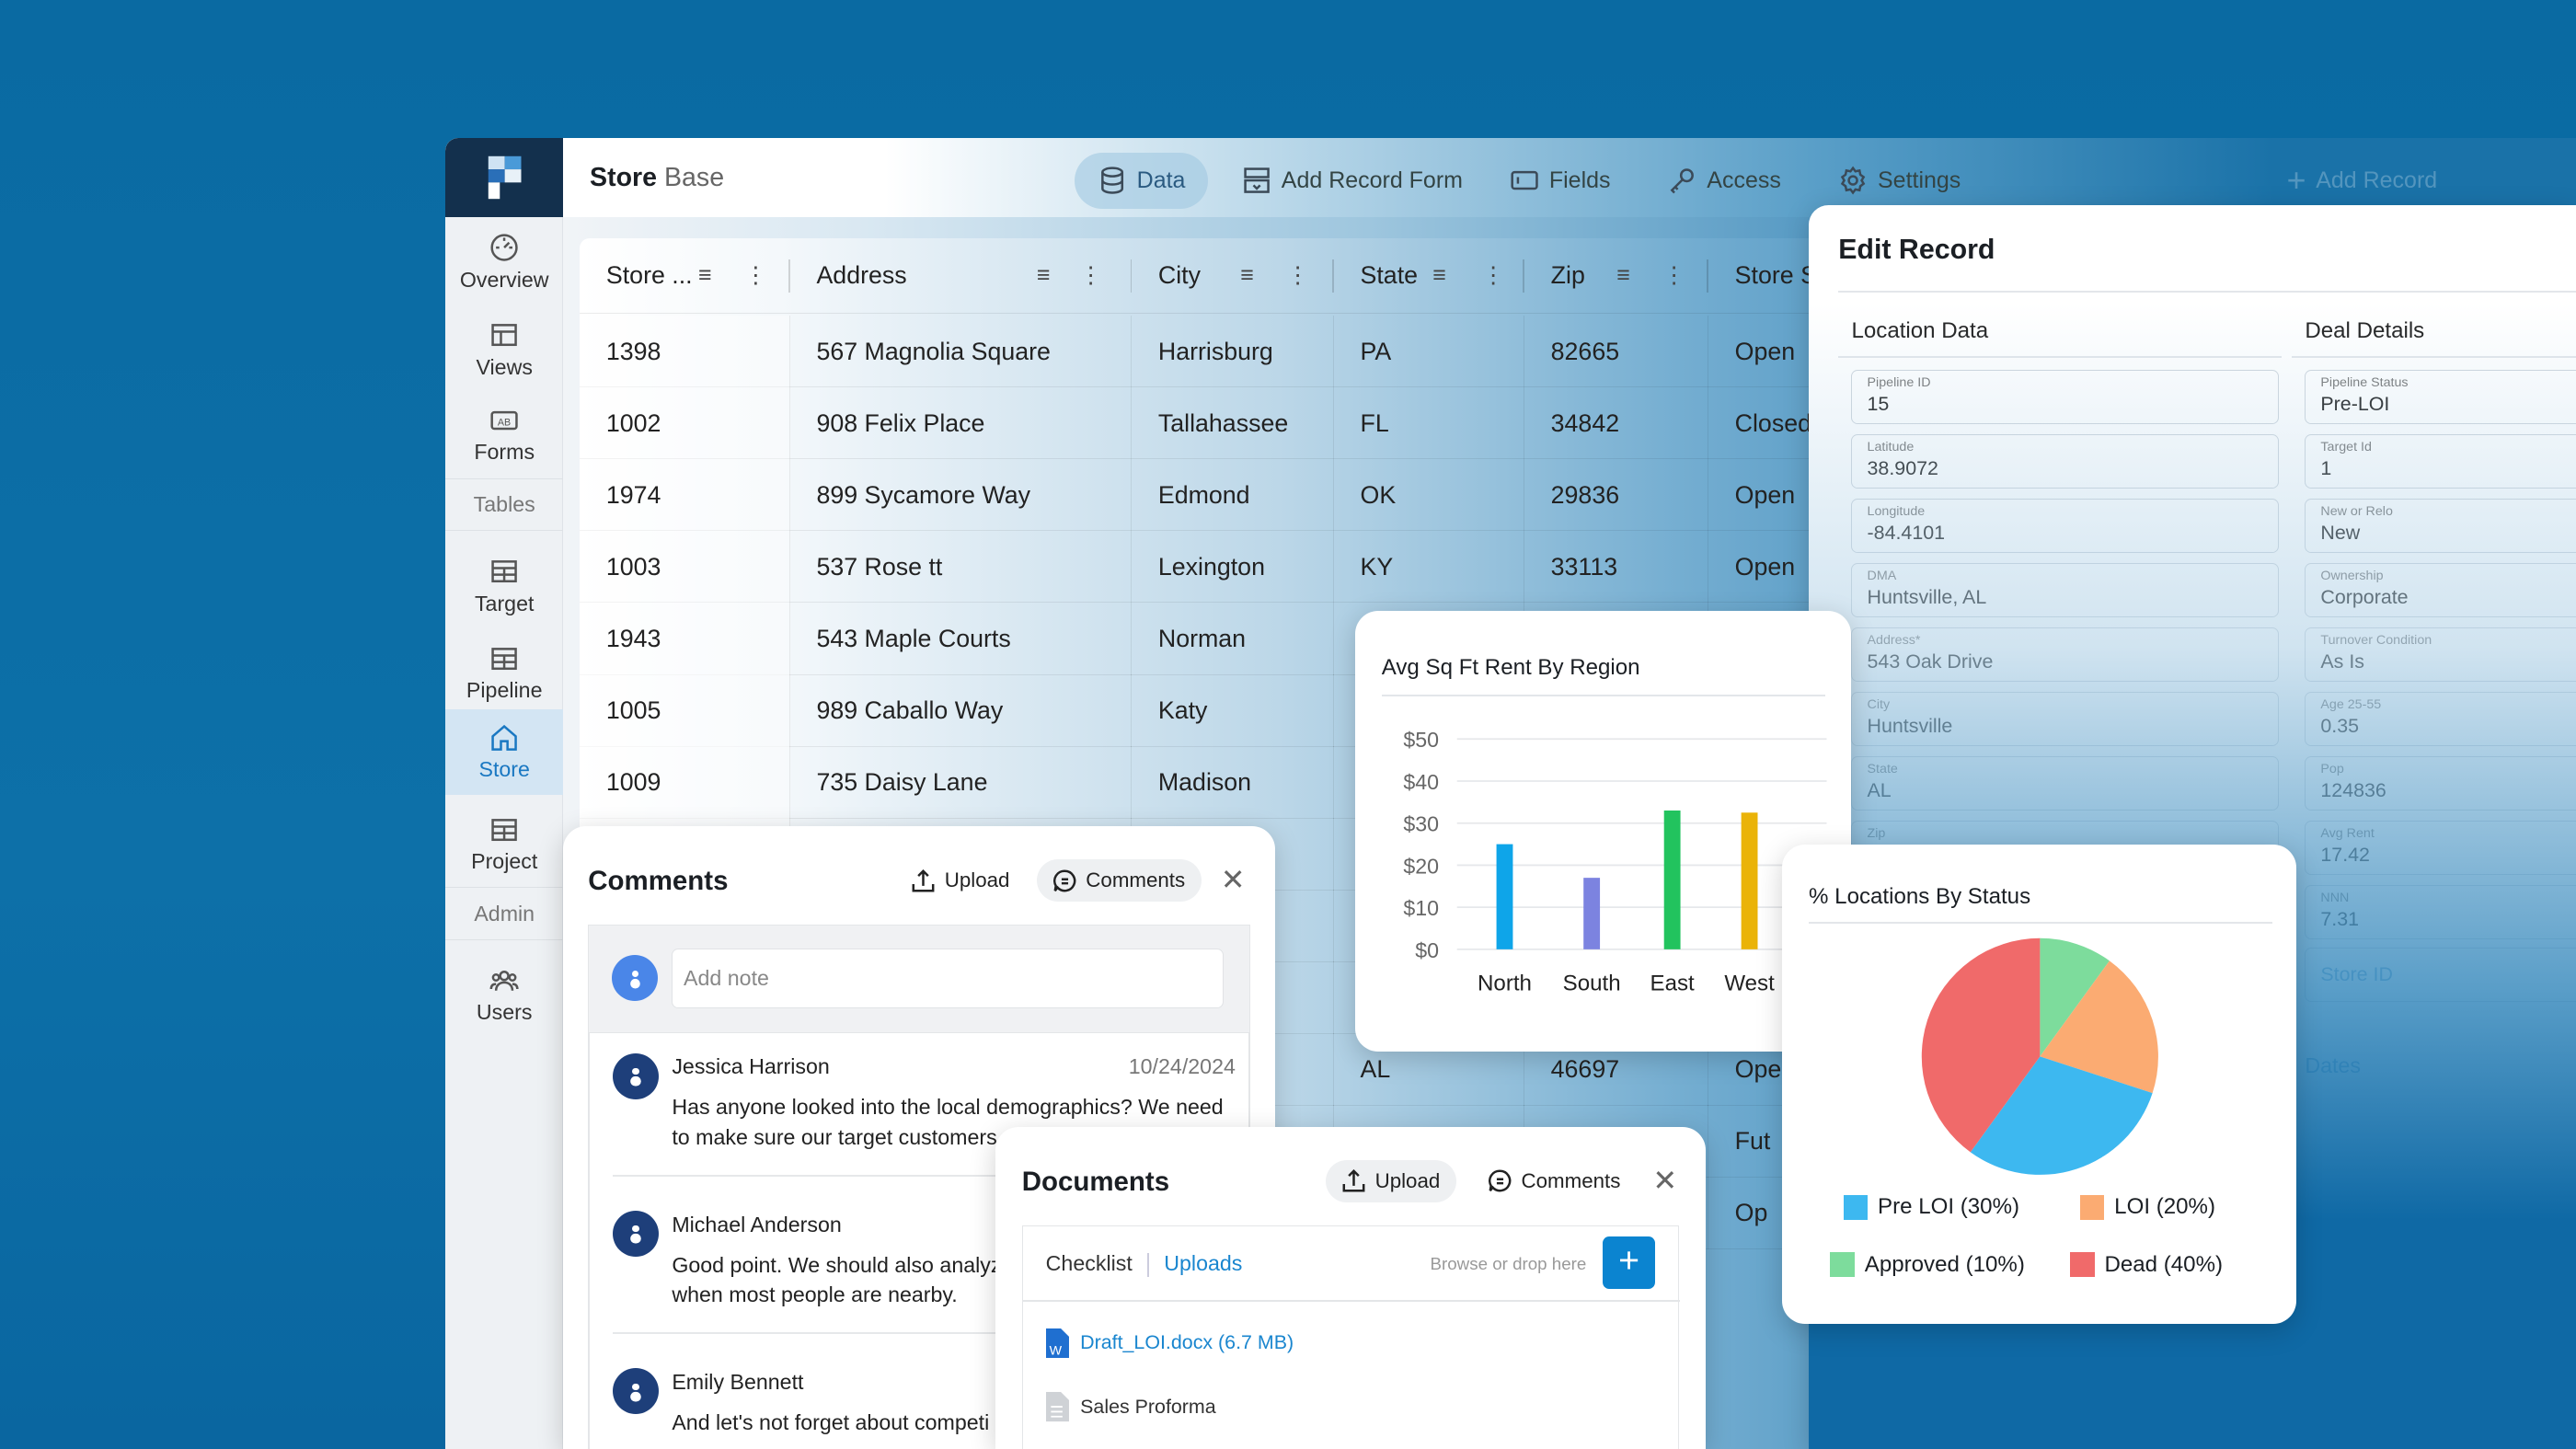 The image size is (2576, 1449). I want to click on sidebar-item-pipeline: Pipeline, so click(504, 674).